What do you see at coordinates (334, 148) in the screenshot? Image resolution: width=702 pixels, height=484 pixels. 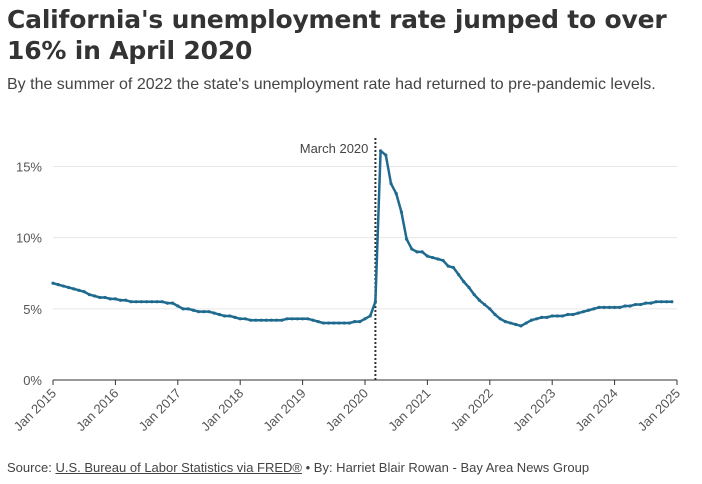 I see `annotation-label: March 2020` at bounding box center [334, 148].